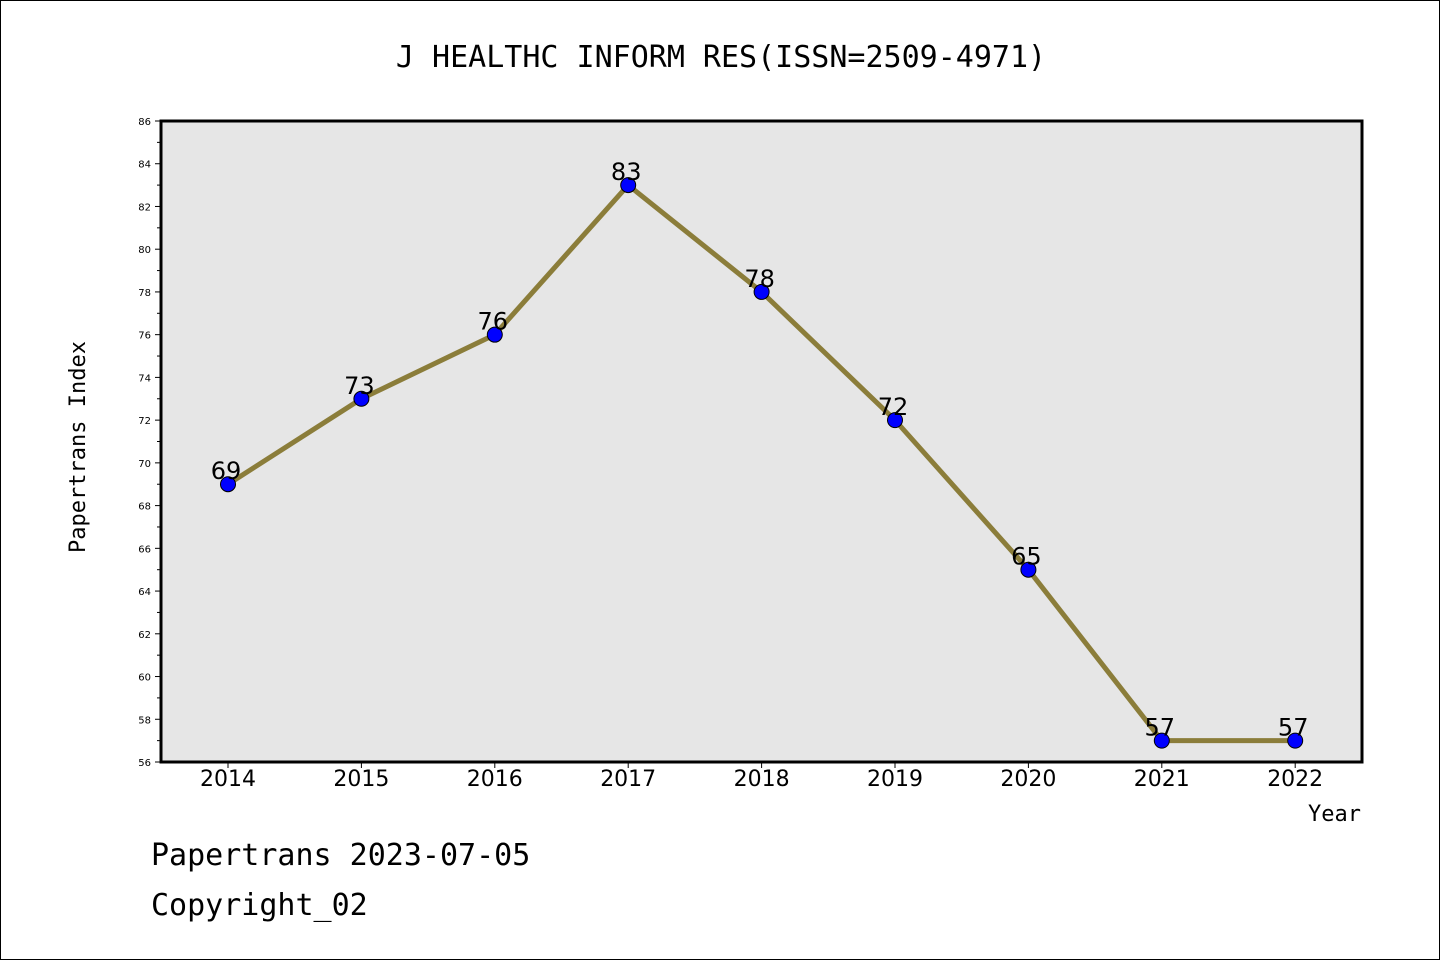  Describe the element at coordinates (144, 763) in the screenshot. I see `y-tick-label: 56` at that location.